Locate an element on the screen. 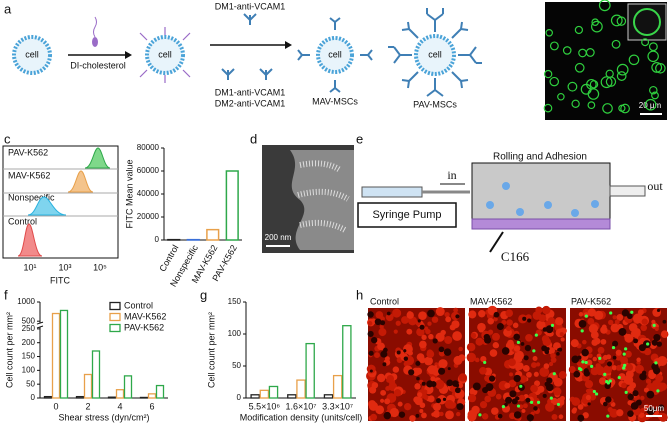 The width and height of the screenshot is (671, 424). x-tick-label: 10¹ is located at coordinates (29, 267).